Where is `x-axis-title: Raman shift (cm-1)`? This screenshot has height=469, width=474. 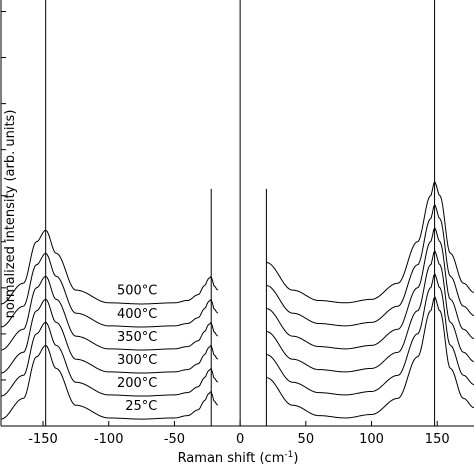 x-axis-title: Raman shift (cm-1) is located at coordinates (238, 458).